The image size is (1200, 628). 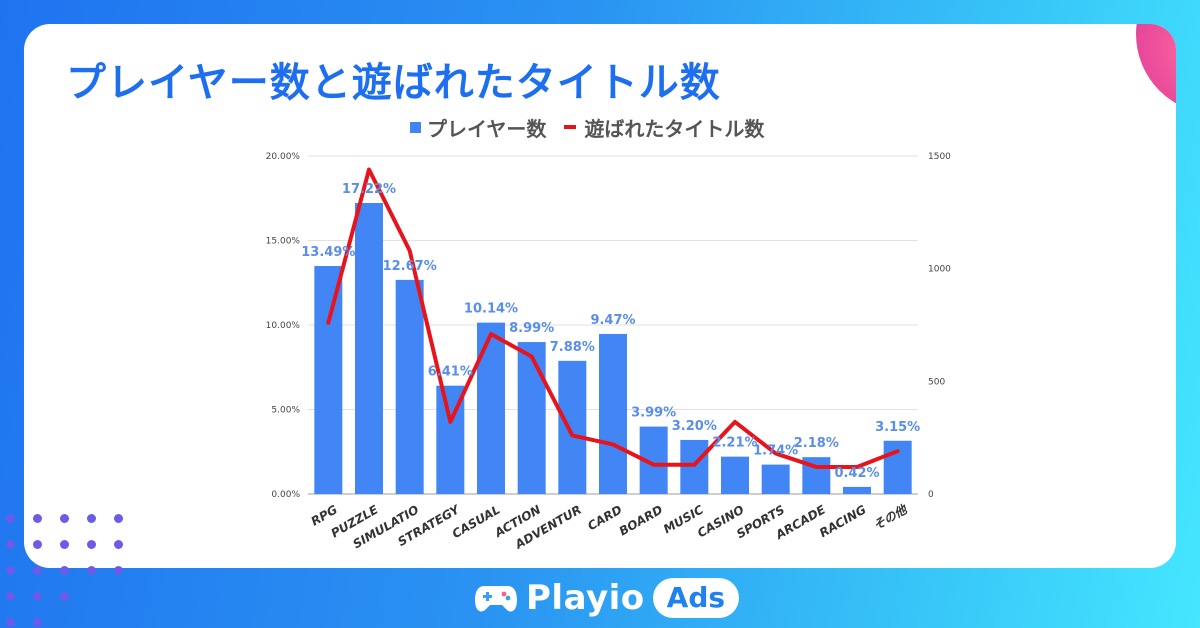 I want to click on legend-line-label: 遊ばれたタイトル数, so click(x=674, y=128).